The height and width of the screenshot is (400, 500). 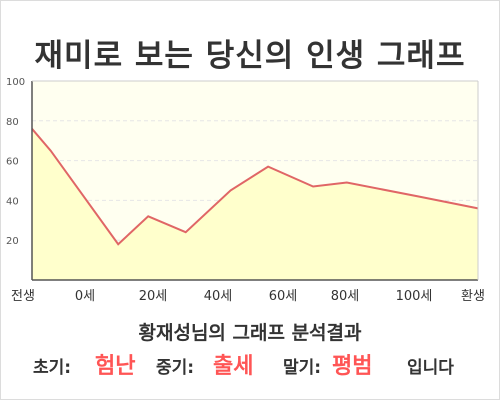 I want to click on mid-label: 중기:, so click(x=175, y=368).